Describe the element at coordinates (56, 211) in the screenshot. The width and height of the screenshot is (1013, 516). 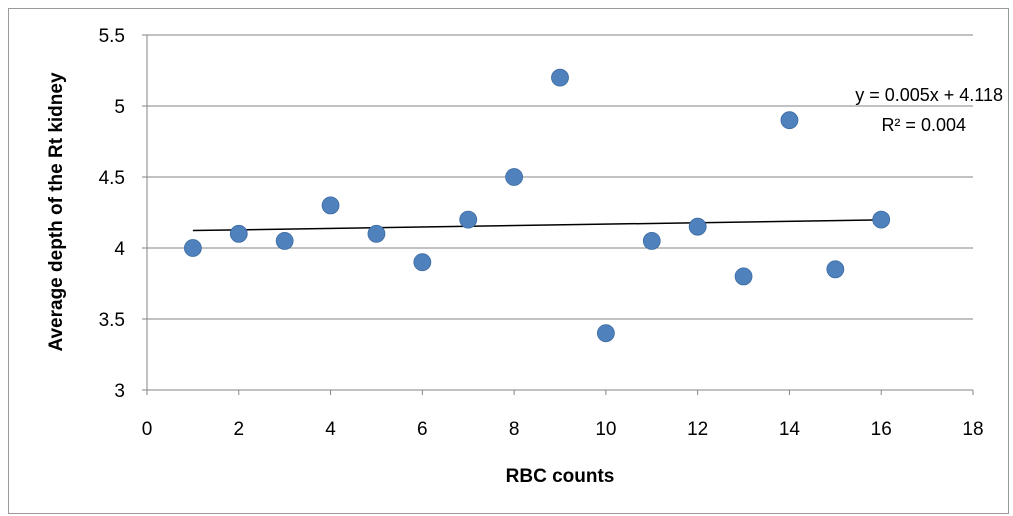
I see `y-axis-title: Average depth of the Rt kidney` at that location.